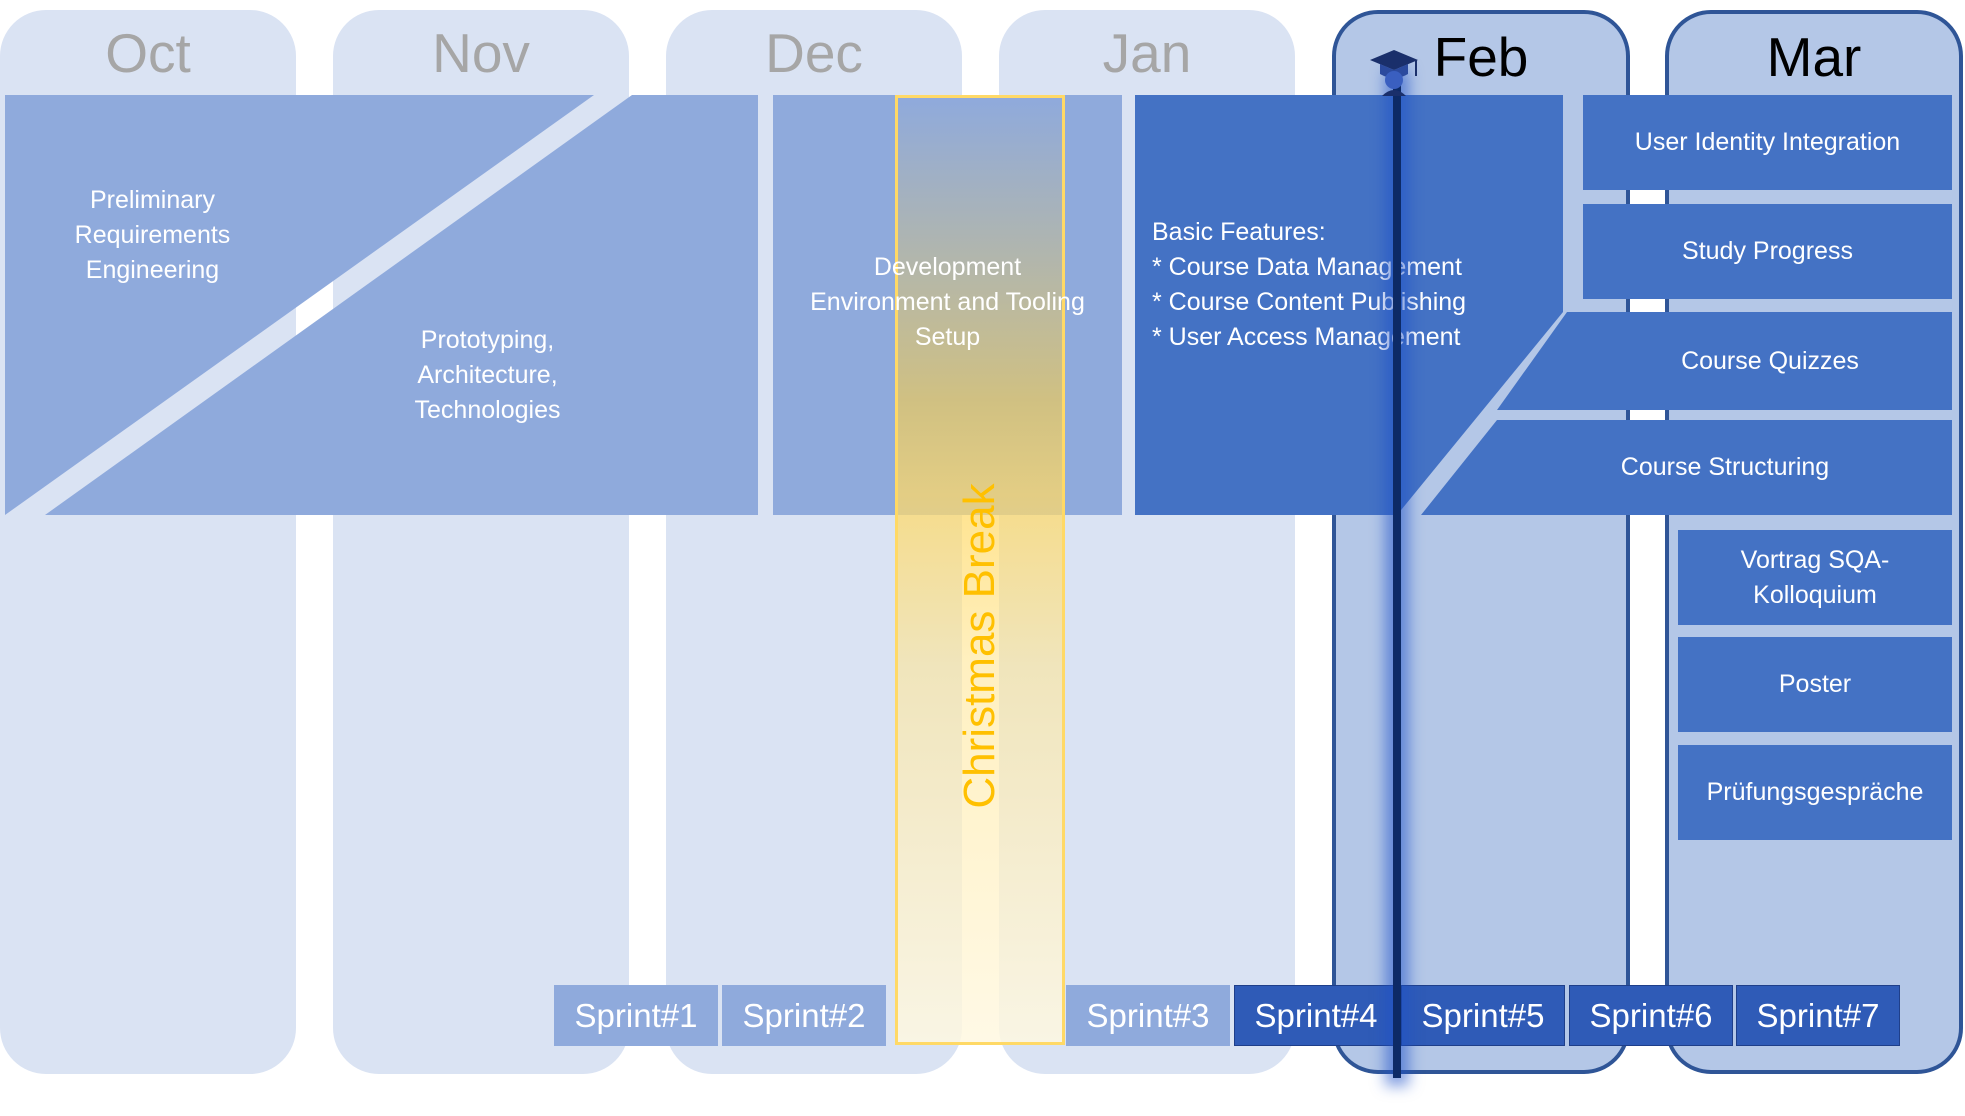 Image resolution: width=1965 pixels, height=1116 pixels. I want to click on task-label: Prüfungsgespräche, so click(1815, 792).